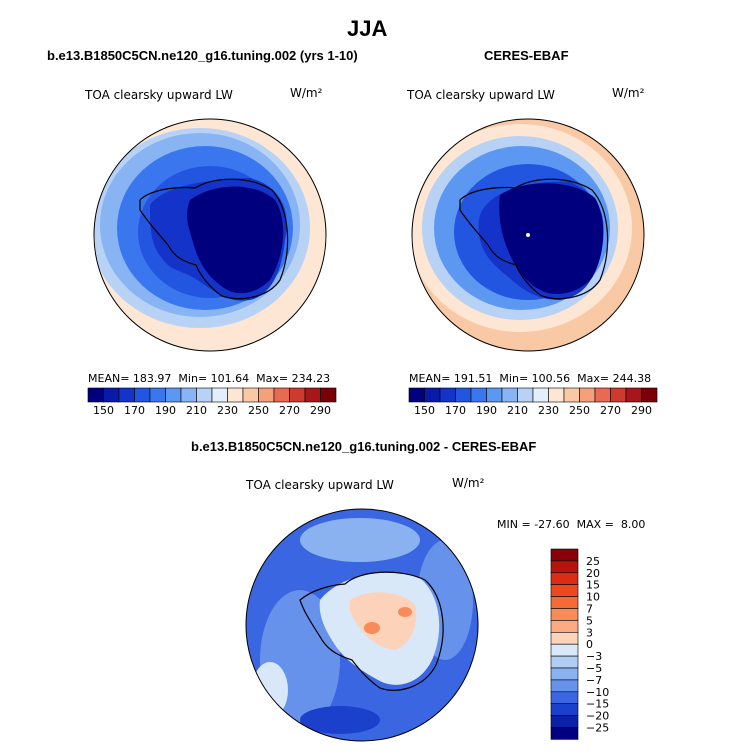  What do you see at coordinates (159, 95) in the screenshot?
I see `panel1-variable-label: TOA clearsky upward LW` at bounding box center [159, 95].